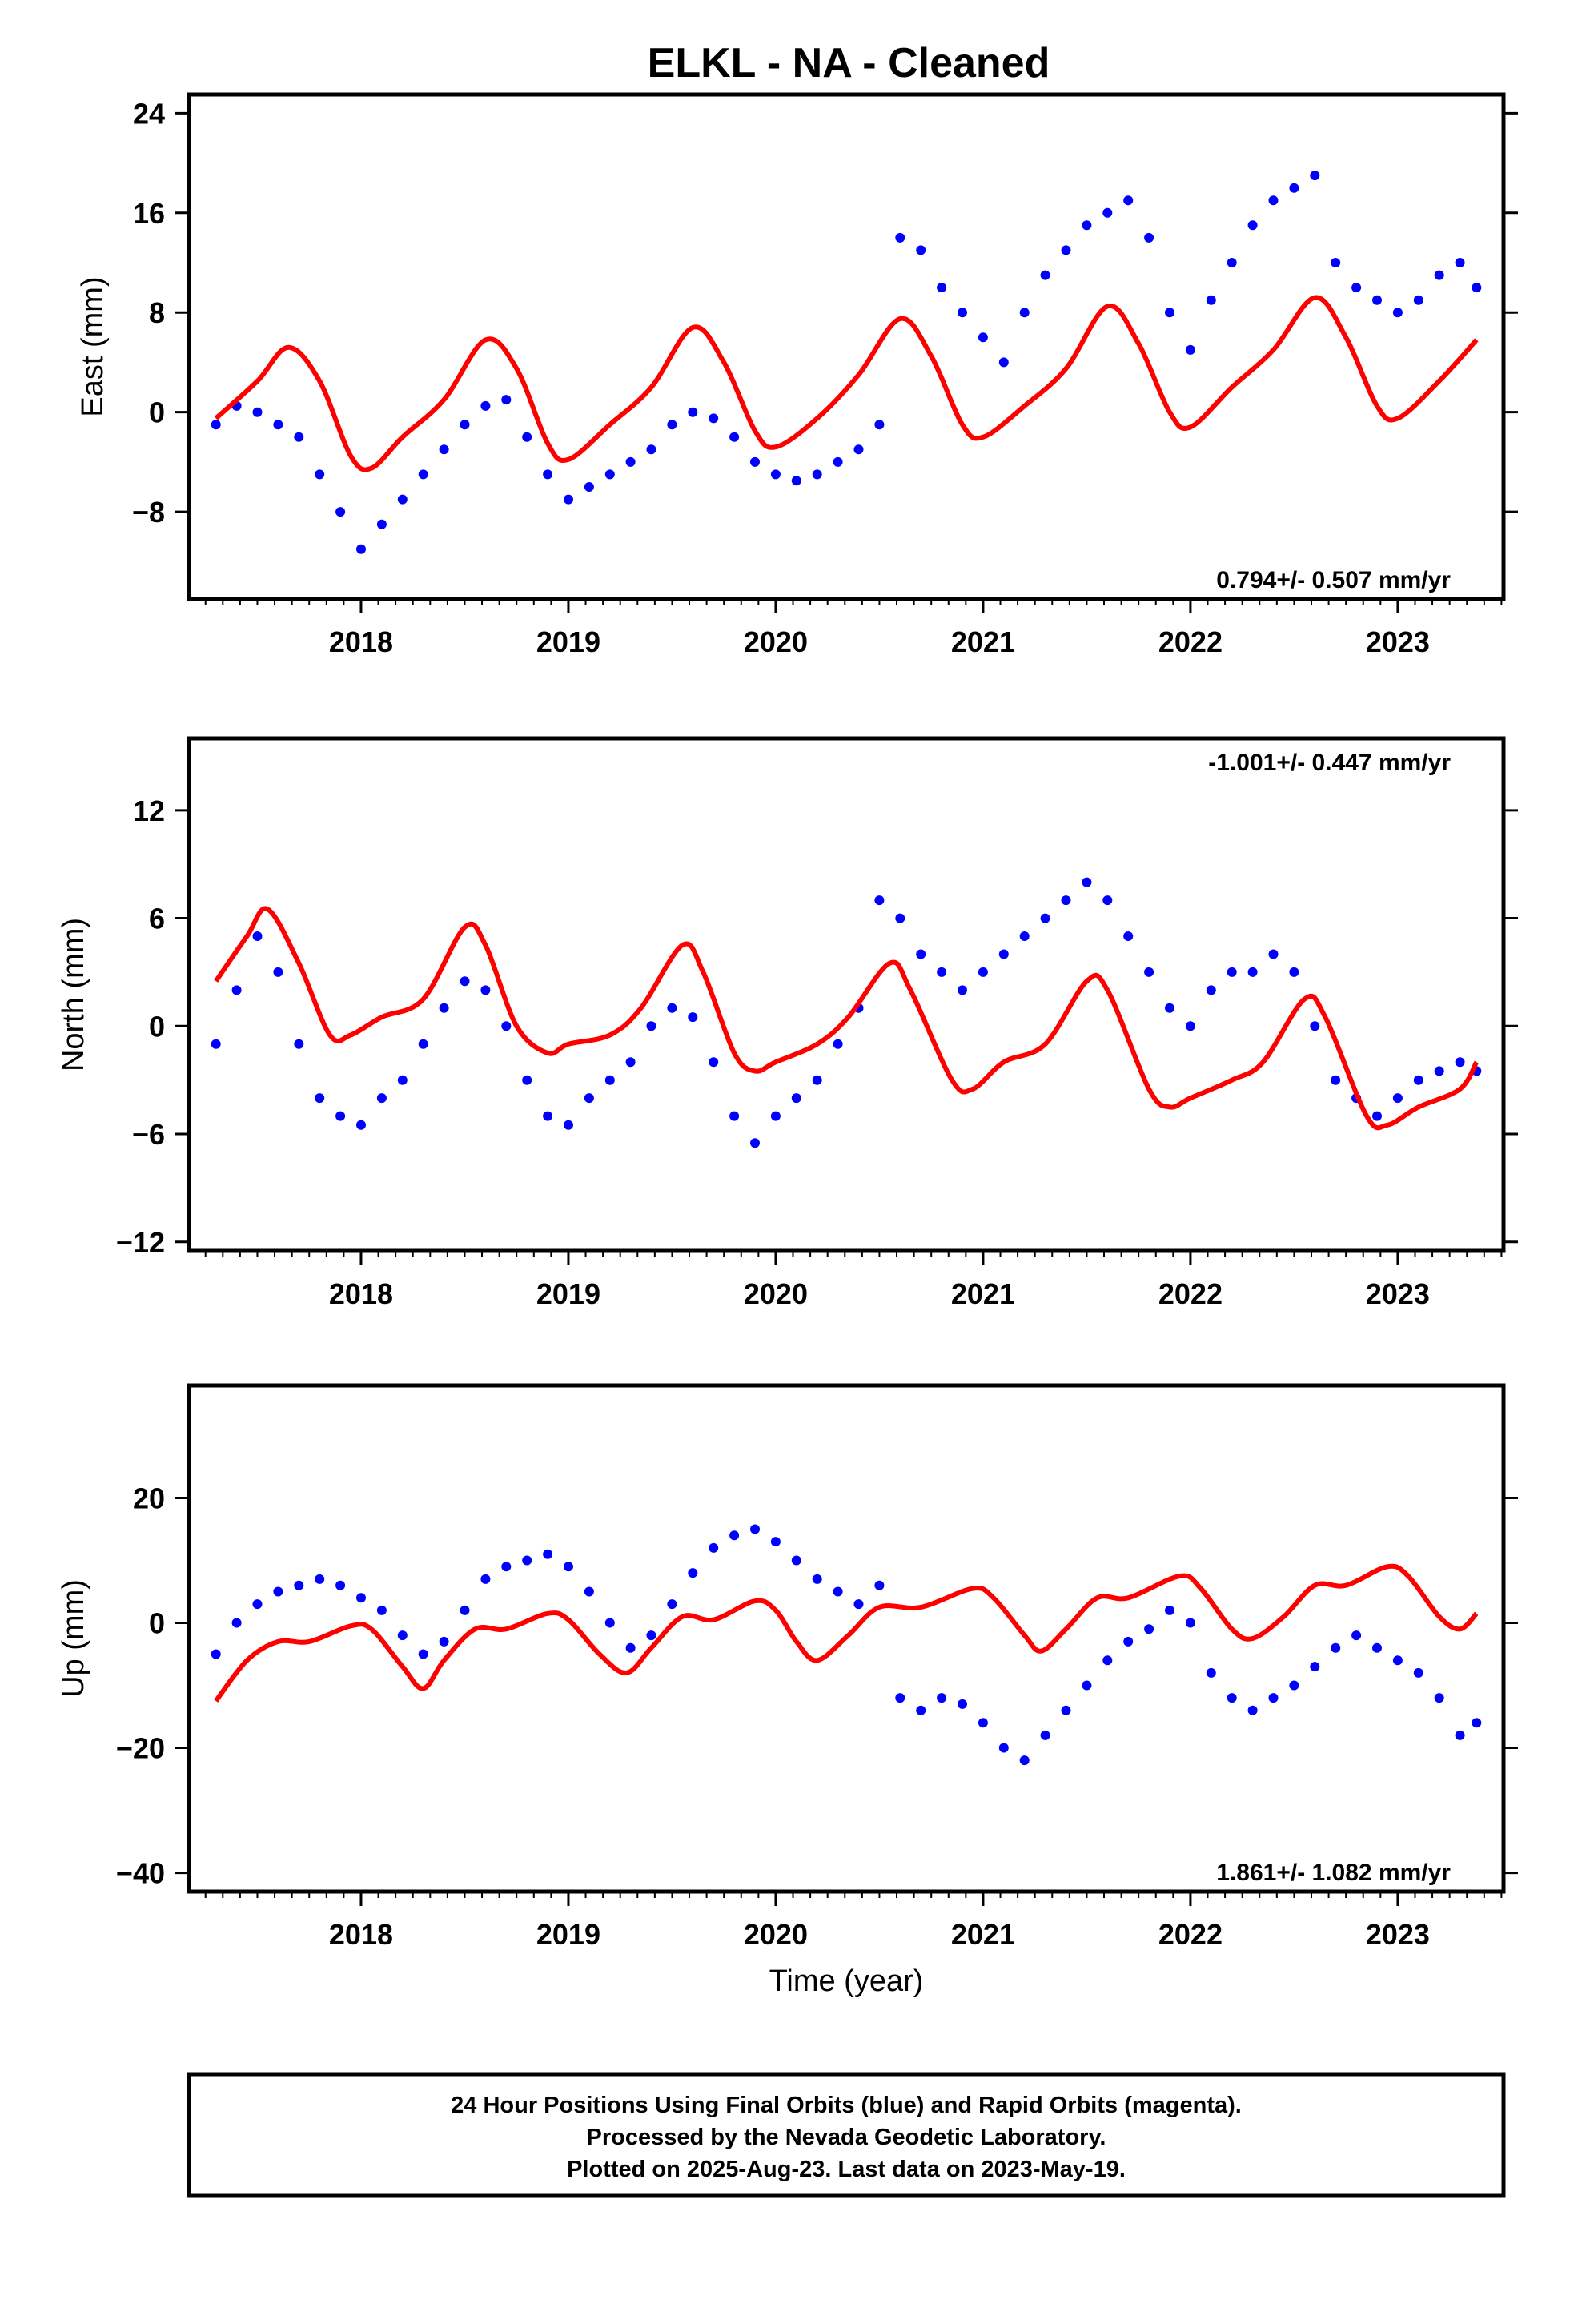 Image resolution: width=1582 pixels, height=2324 pixels. What do you see at coordinates (149, 810) in the screenshot?
I see `north-y-tick-label: 12` at bounding box center [149, 810].